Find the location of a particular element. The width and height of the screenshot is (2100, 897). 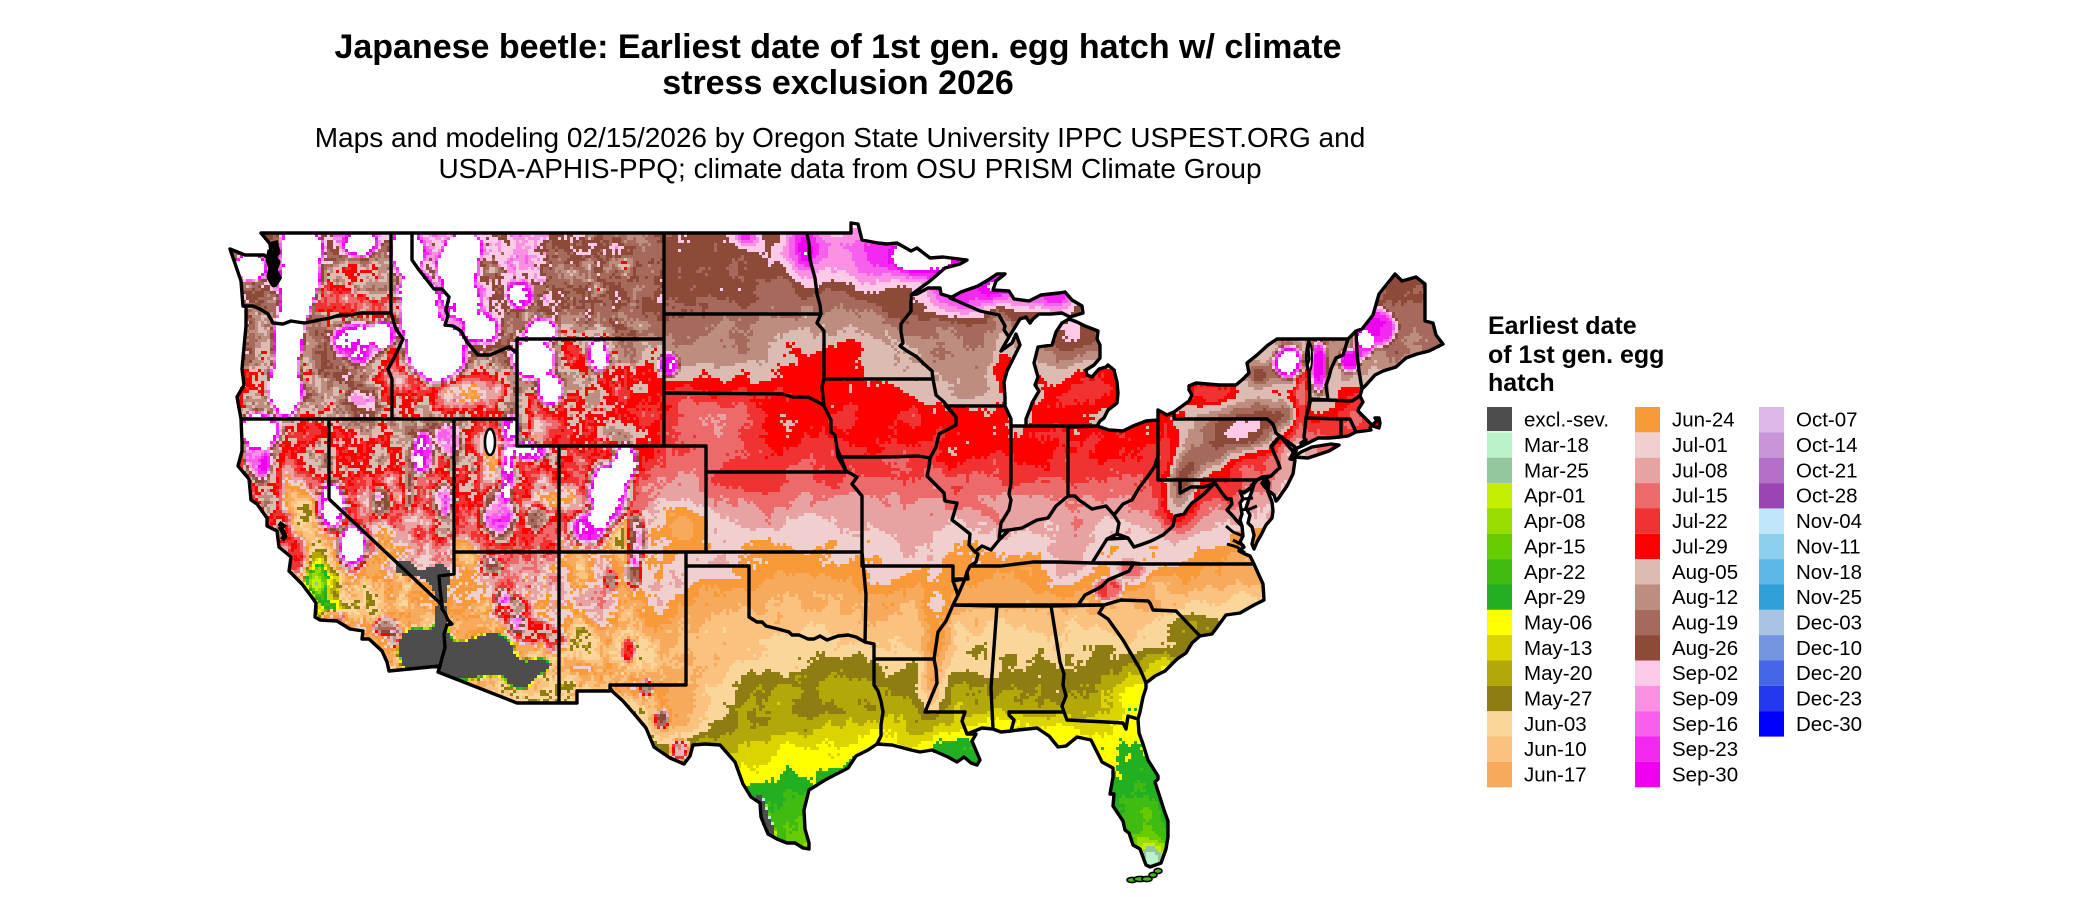

svg-text: Jul-29 is located at coordinates (1700, 546).